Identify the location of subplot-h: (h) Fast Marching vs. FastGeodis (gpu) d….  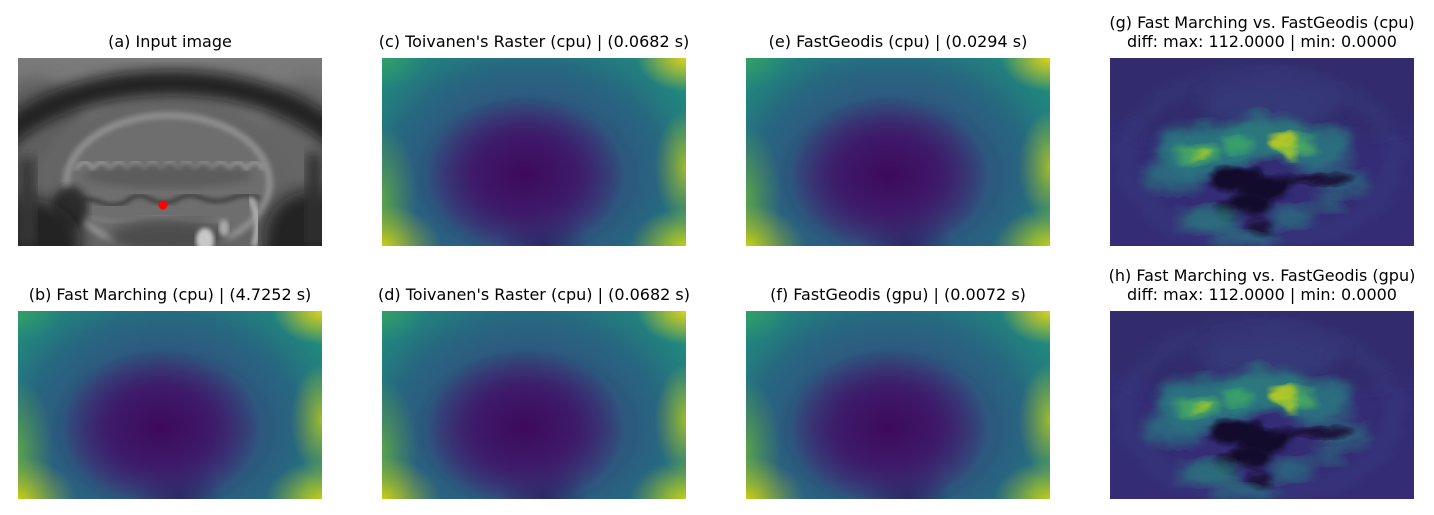
(1262, 382).